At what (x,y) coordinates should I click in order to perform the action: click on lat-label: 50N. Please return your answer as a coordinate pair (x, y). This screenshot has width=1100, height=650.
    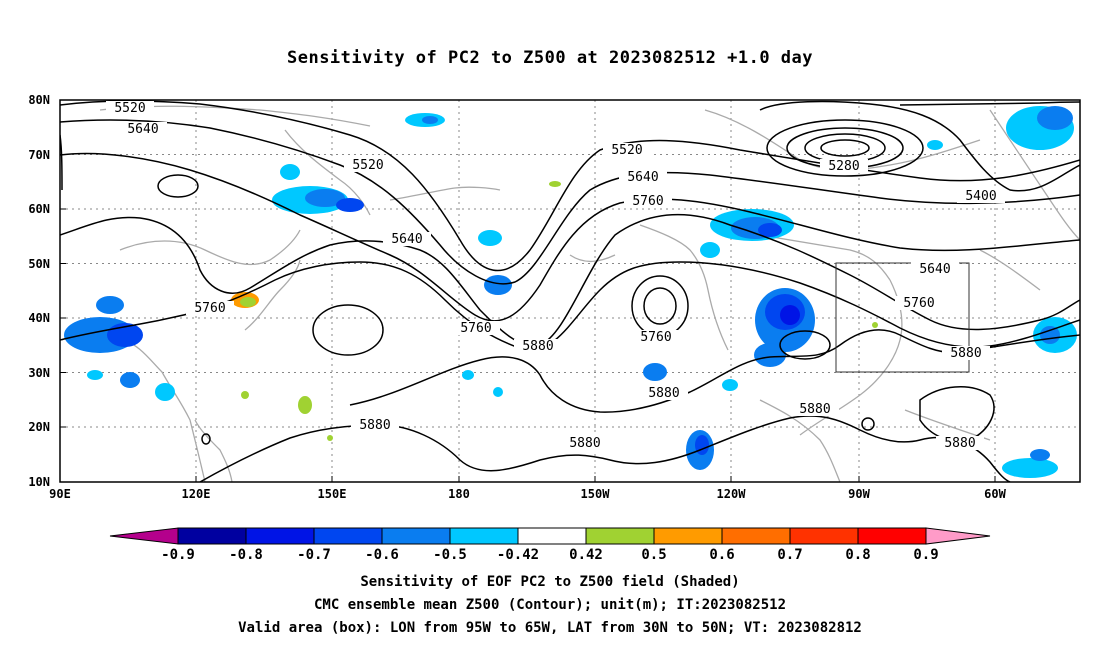
    Looking at the image, I should click on (39, 264).